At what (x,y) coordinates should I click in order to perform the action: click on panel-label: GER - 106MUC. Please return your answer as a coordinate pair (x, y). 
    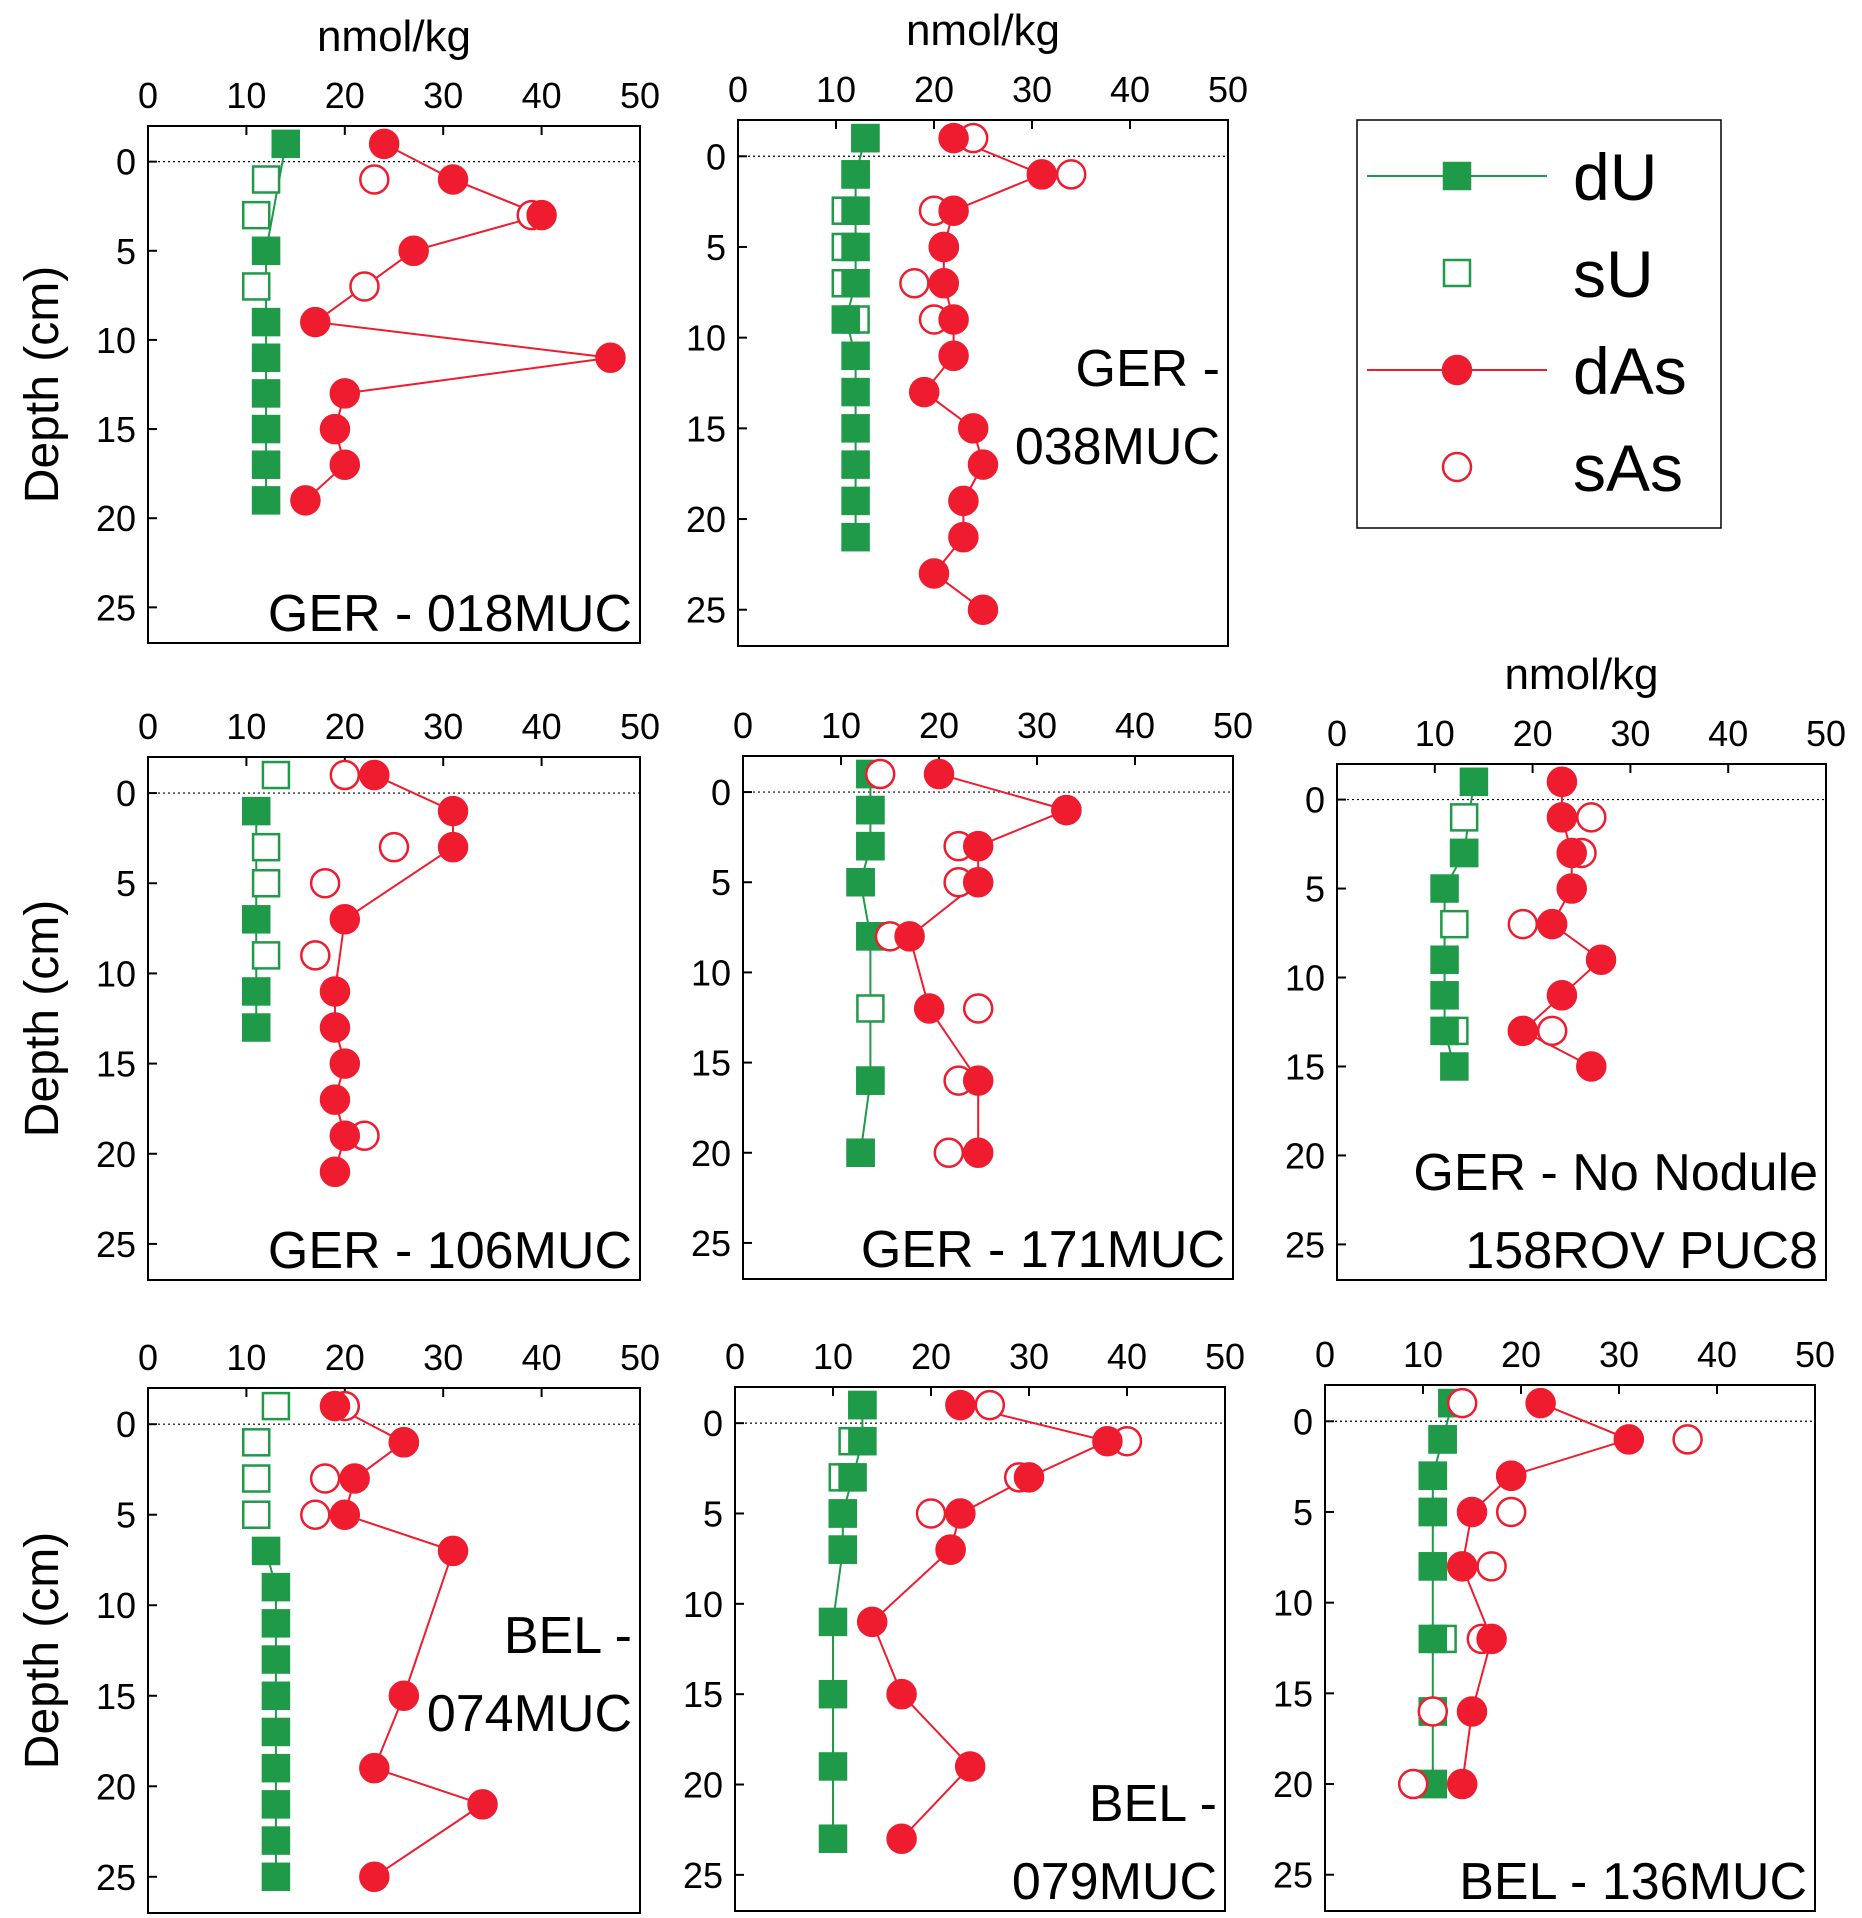
    Looking at the image, I should click on (450, 1251).